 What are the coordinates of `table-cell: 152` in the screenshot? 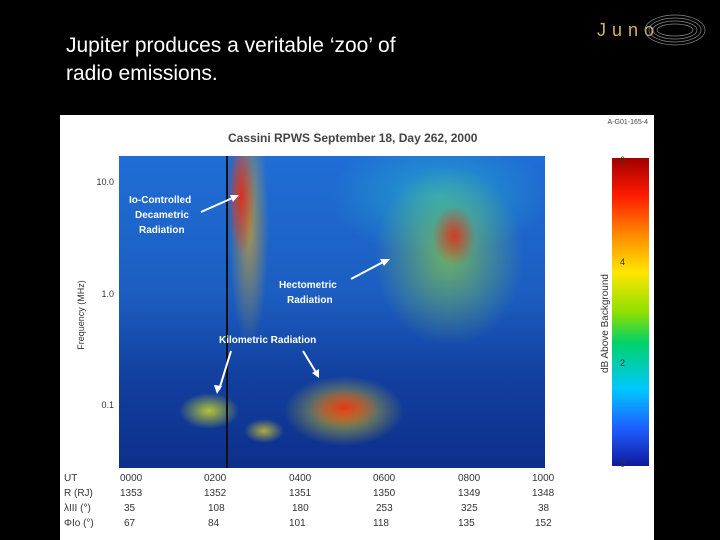 It's located at (543, 523).